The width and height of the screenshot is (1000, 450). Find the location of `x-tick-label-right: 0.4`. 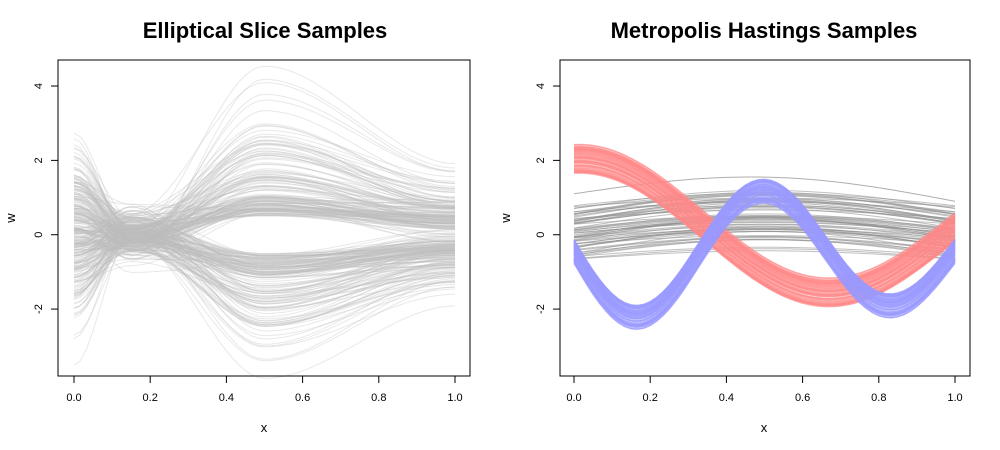

x-tick-label-right: 0.4 is located at coordinates (726, 398).